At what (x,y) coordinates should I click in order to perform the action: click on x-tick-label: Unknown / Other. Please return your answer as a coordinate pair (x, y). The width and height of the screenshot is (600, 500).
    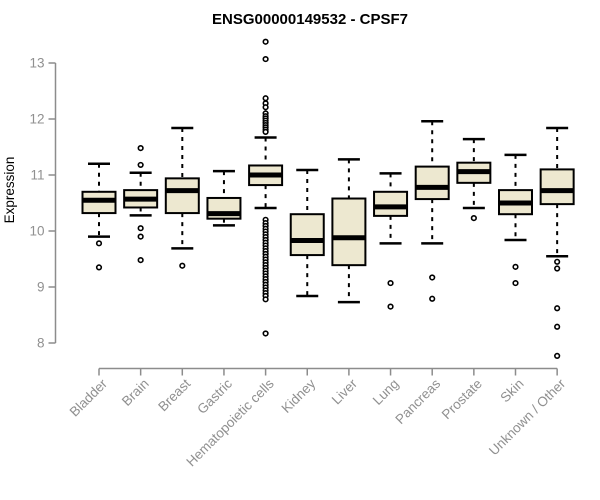
    Looking at the image, I should click on (527, 417).